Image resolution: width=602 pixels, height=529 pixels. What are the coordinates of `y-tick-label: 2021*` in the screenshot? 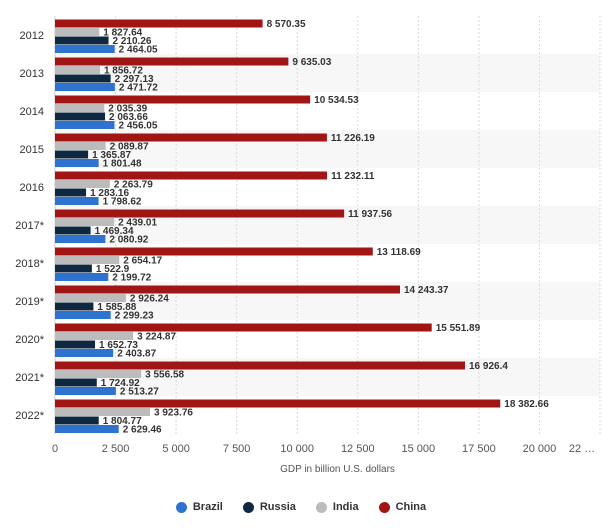 It's located at (29, 378).